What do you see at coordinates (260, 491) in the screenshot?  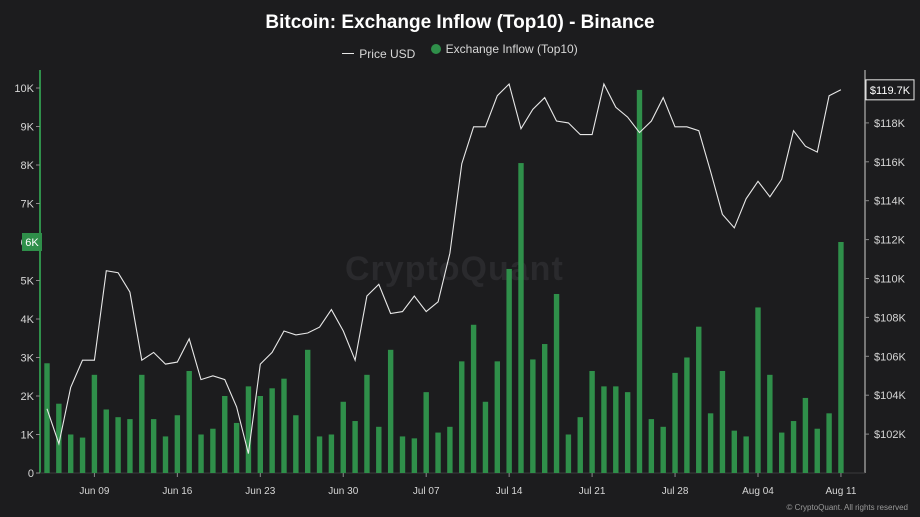 I see `x-tick-label: Jun 23` at bounding box center [260, 491].